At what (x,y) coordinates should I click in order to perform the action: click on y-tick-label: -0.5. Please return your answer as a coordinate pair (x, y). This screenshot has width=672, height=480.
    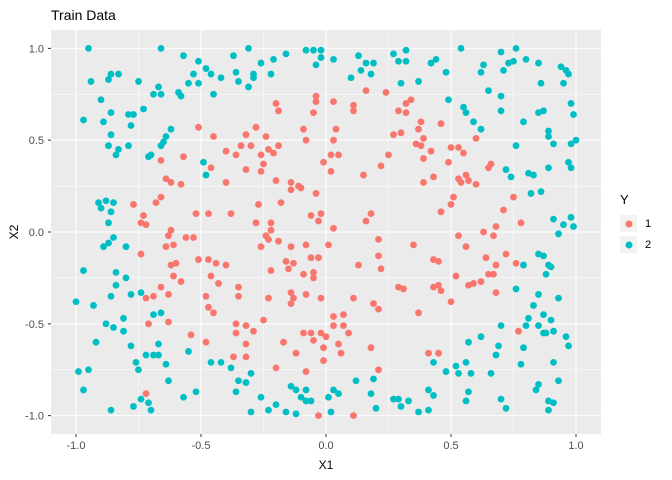
    Looking at the image, I should click on (34, 325).